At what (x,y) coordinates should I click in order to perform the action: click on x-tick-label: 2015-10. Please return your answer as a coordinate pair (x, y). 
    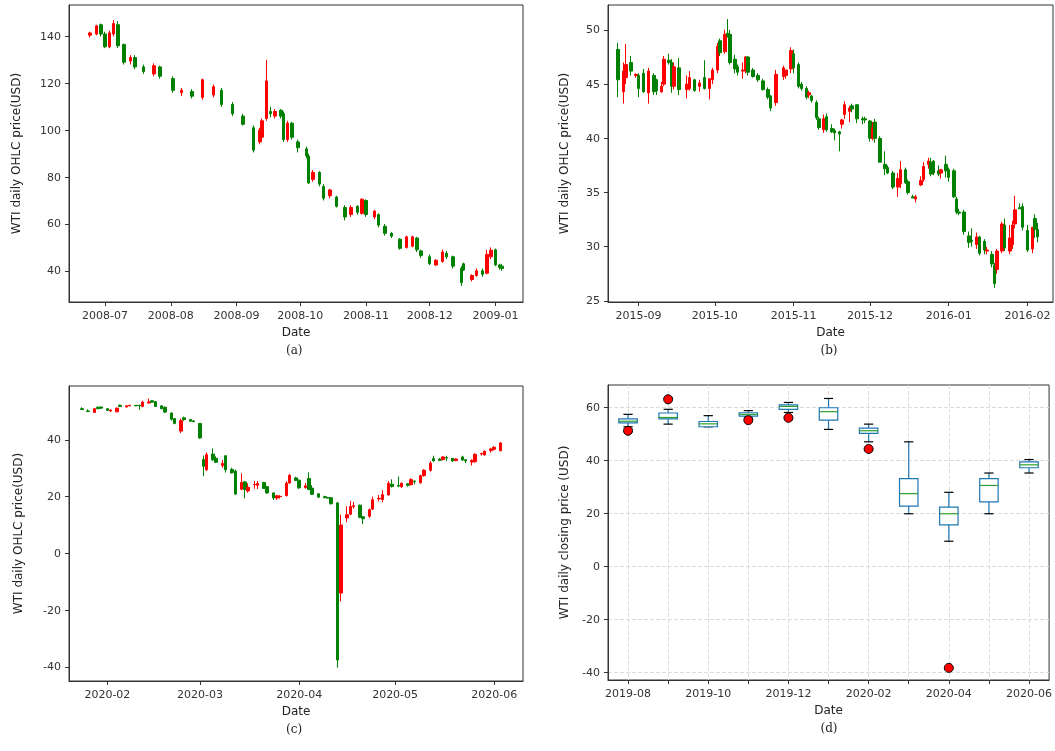
    Looking at the image, I should click on (714, 315).